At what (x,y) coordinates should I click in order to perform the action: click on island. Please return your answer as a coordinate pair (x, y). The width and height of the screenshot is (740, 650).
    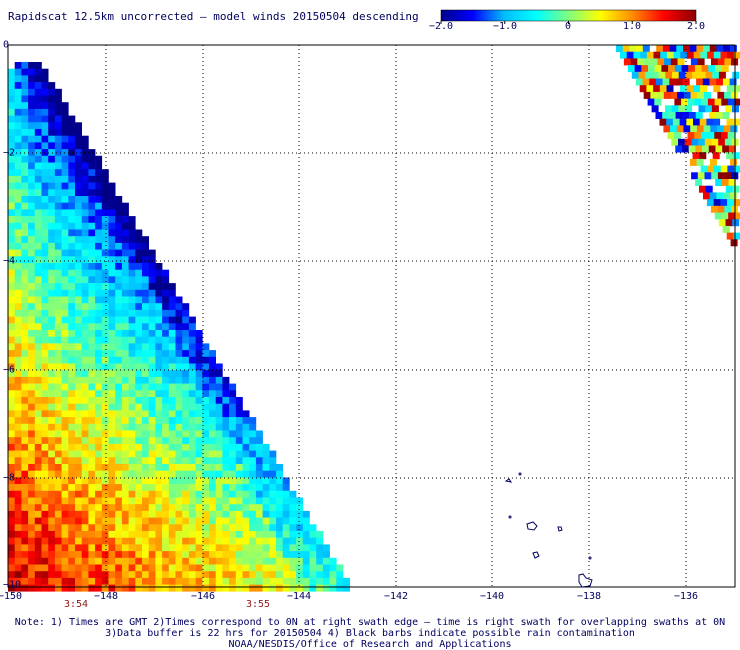
    Looking at the image, I should click on (510, 517).